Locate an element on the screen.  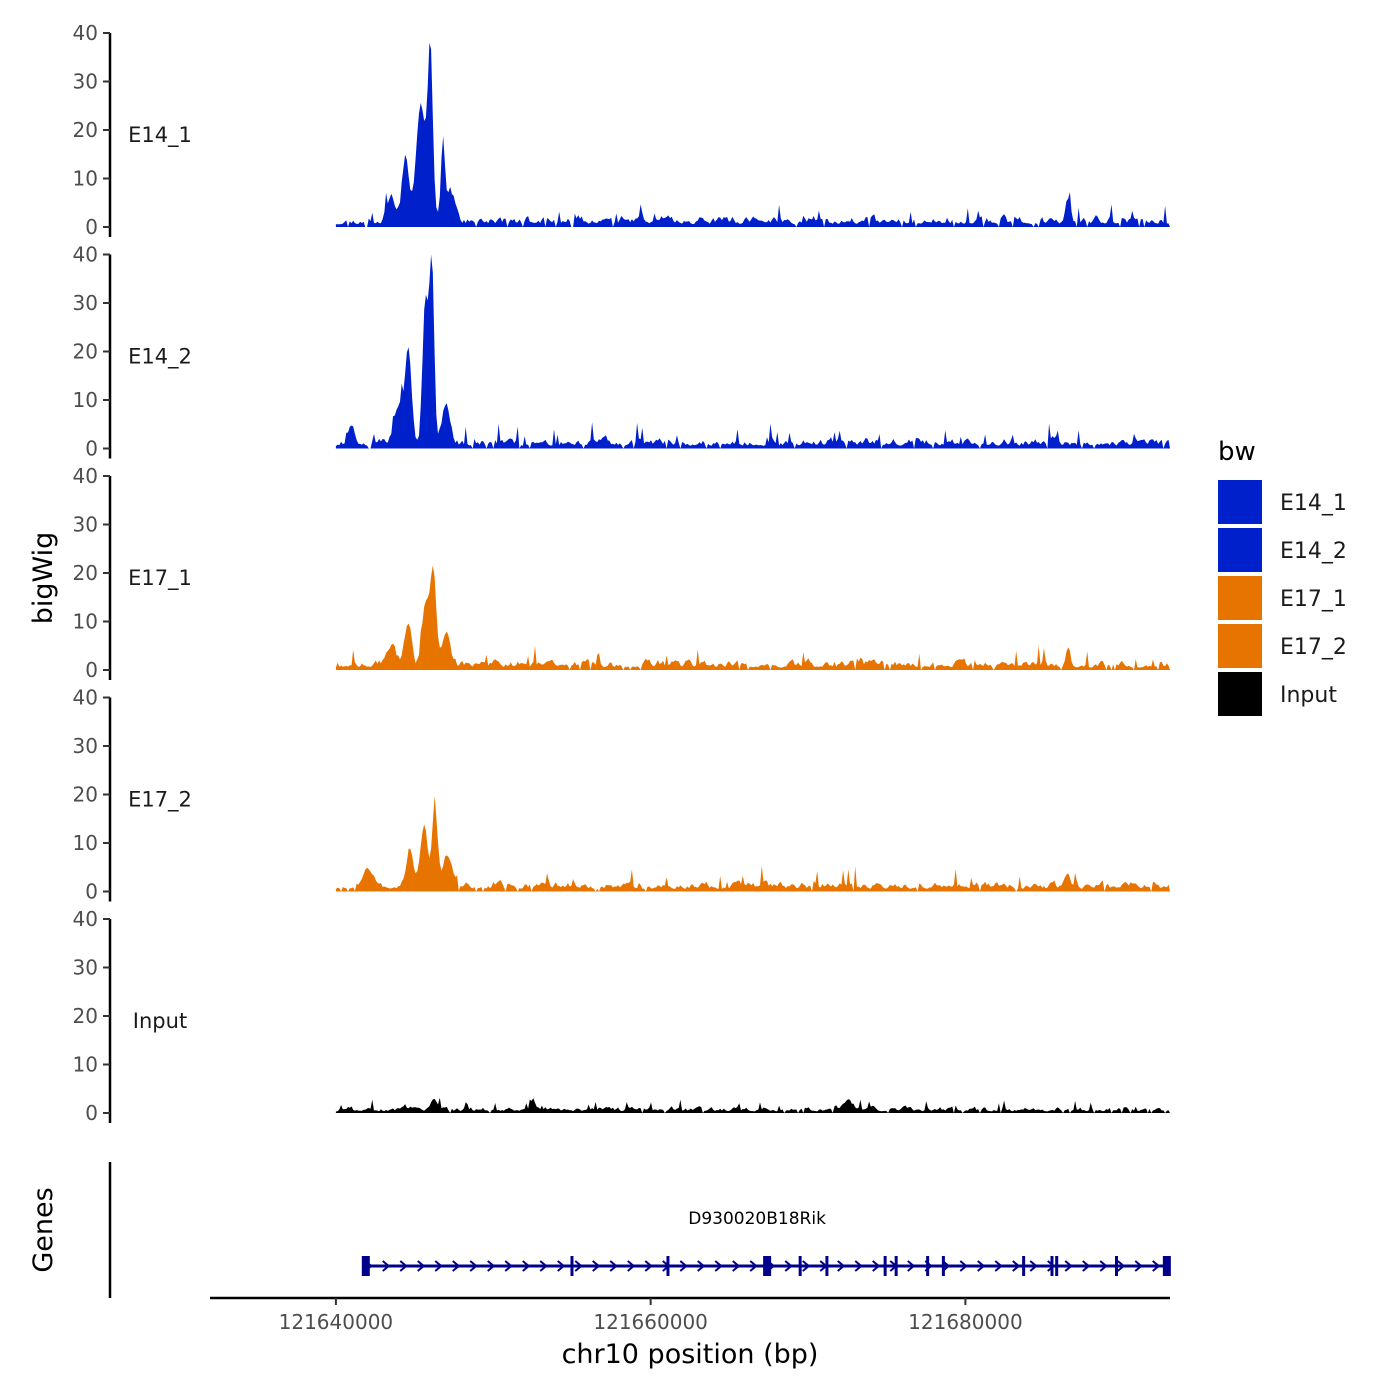
x-axis-title: chr10 position (bp) is located at coordinates (690, 1354).